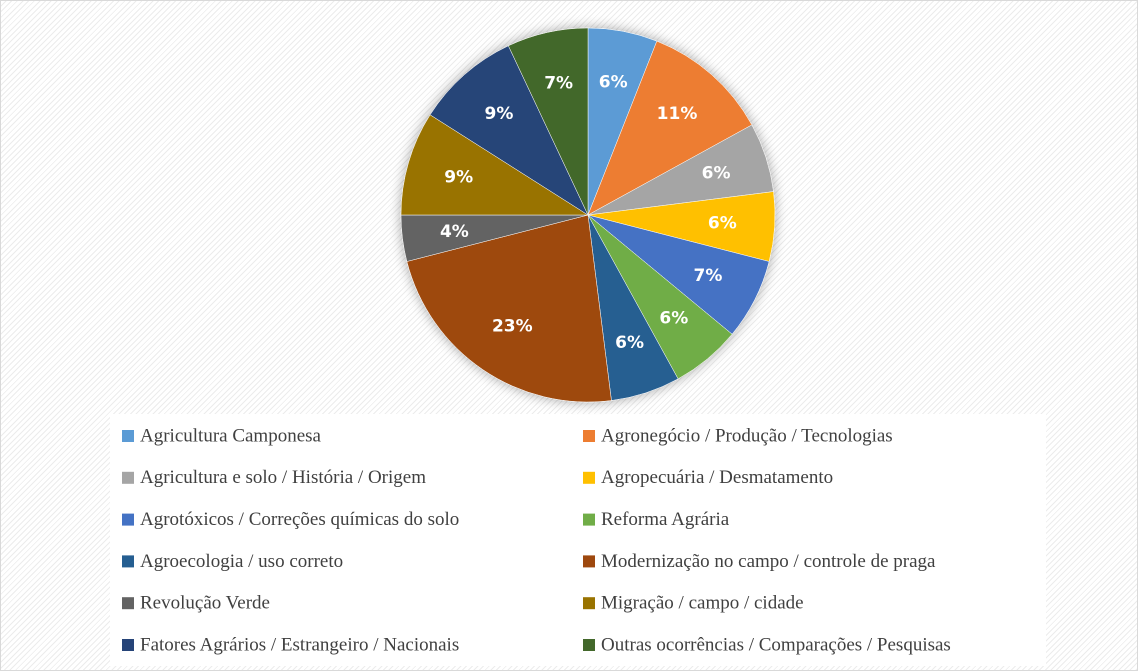 The height and width of the screenshot is (671, 1138). What do you see at coordinates (512, 326) in the screenshot?
I see `data-label: 23%` at bounding box center [512, 326].